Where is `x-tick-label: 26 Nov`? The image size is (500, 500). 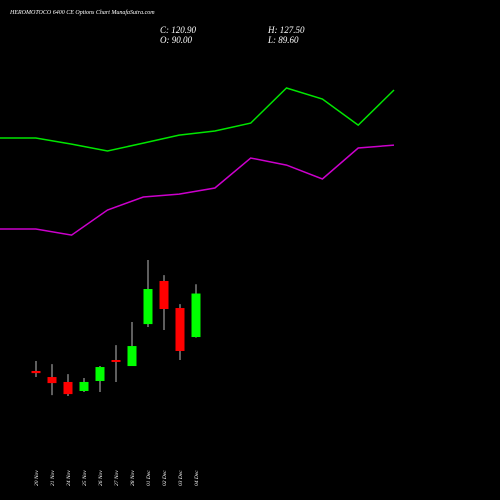
x-tick-label: 26 Nov is located at coordinates (101, 478).